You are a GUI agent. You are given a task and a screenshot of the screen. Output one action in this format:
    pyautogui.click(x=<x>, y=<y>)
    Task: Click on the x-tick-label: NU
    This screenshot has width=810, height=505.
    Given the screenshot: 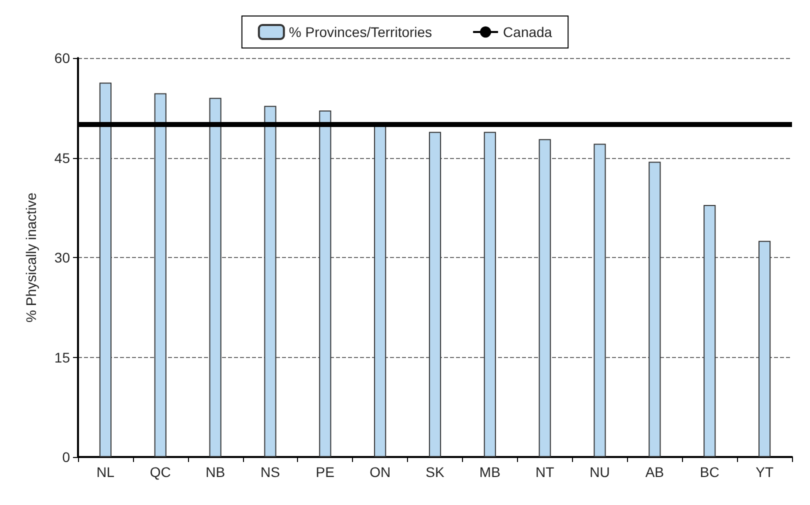 What is the action you would take?
    pyautogui.click(x=600, y=472)
    